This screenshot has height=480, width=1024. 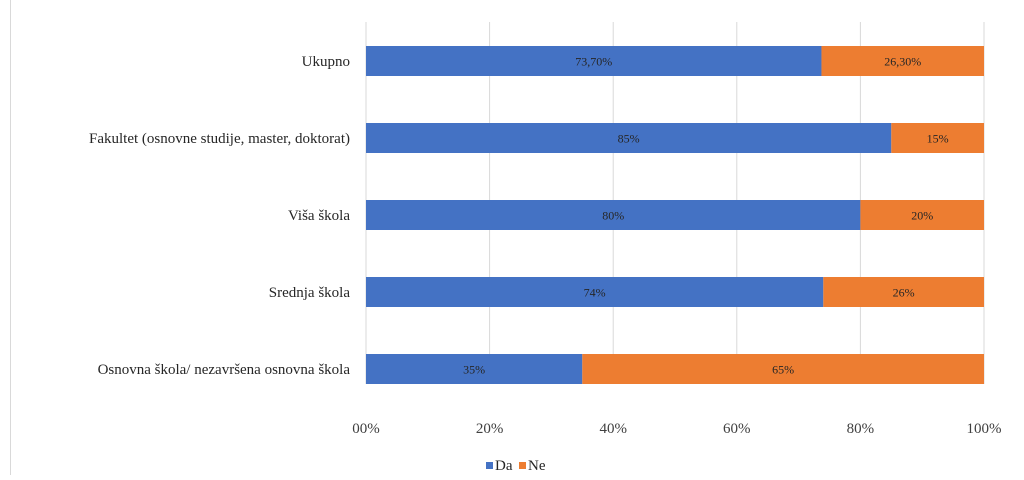 What do you see at coordinates (861, 429) in the screenshot?
I see `x-tick-label: 80%` at bounding box center [861, 429].